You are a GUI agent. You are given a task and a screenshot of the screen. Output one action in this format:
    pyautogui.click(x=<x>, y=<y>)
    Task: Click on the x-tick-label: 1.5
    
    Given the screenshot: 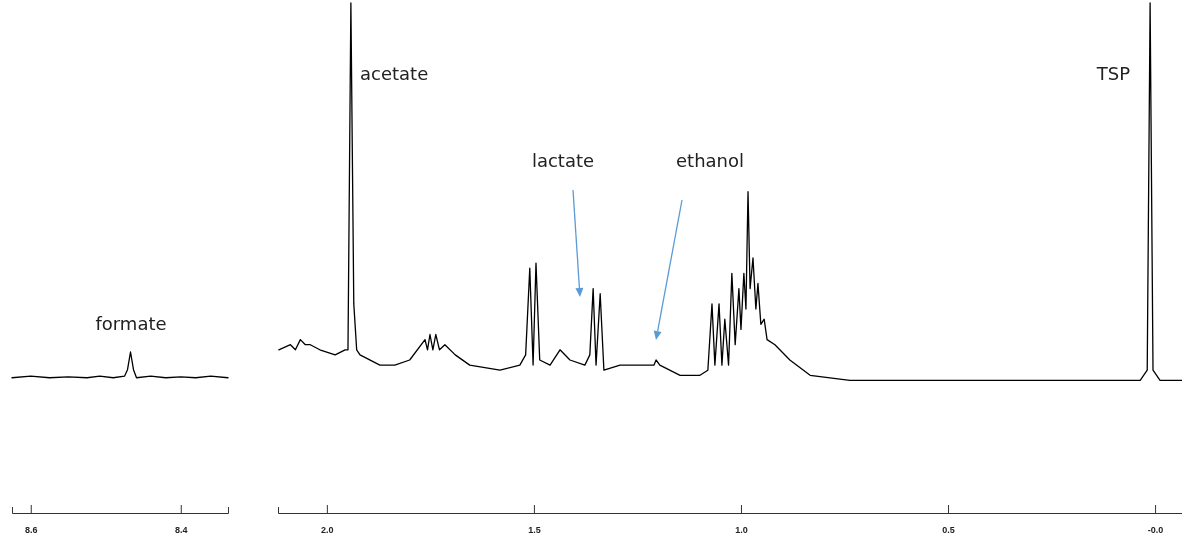 What is the action you would take?
    pyautogui.click(x=534, y=530)
    